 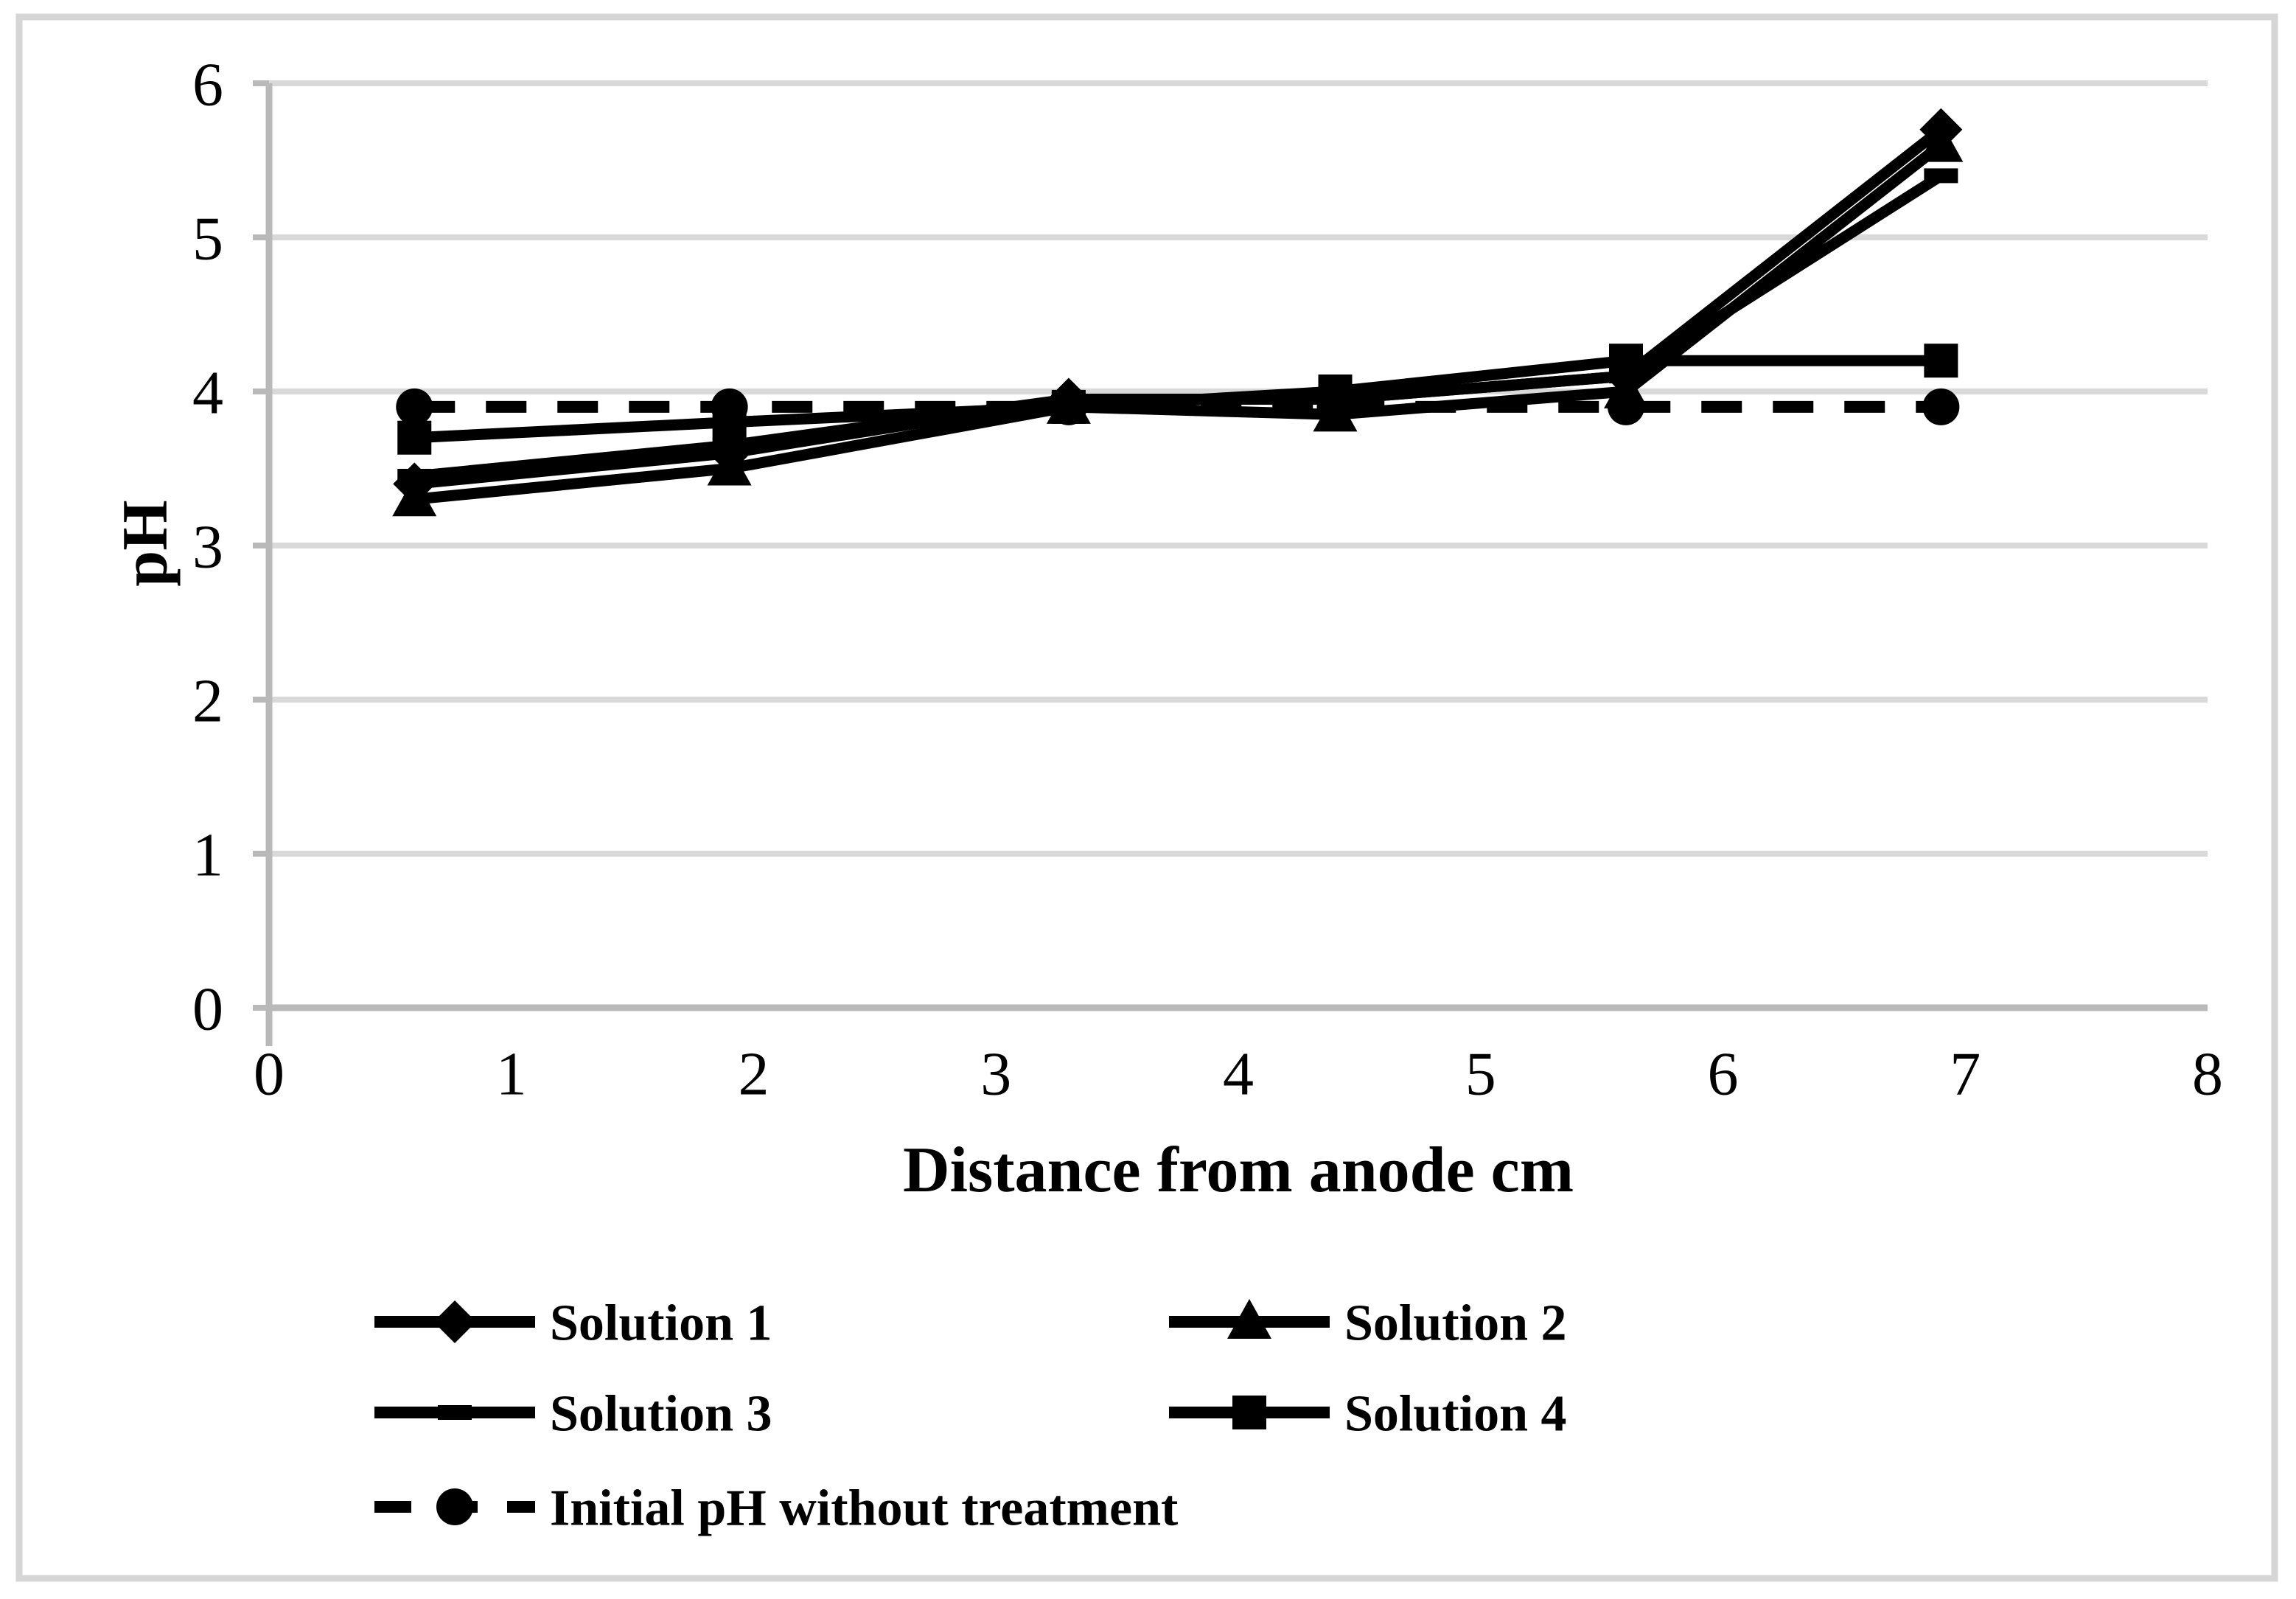 What do you see at coordinates (1965, 1073) in the screenshot?
I see `x-tick-label-7: 7` at bounding box center [1965, 1073].